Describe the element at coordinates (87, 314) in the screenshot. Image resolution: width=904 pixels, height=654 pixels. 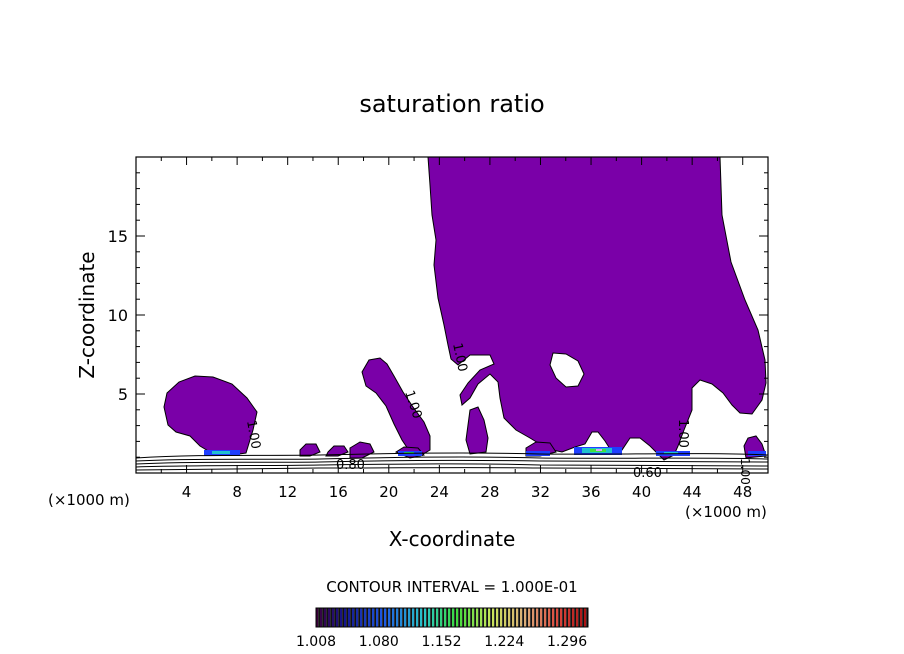
I see `y-axis-label: Z-coordinate` at that location.